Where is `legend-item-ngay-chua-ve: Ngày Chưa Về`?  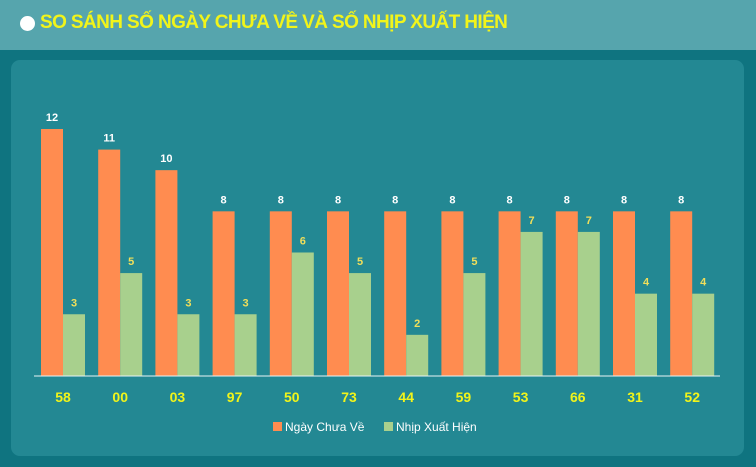 legend-item-ngay-chua-ve: Ngày Chưa Về is located at coordinates (319, 427).